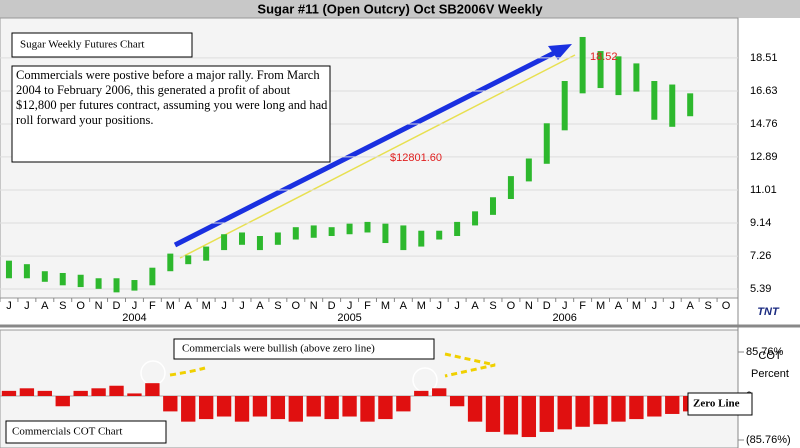  Describe the element at coordinates (134, 318) in the screenshot. I see `year-label: 2004` at that location.